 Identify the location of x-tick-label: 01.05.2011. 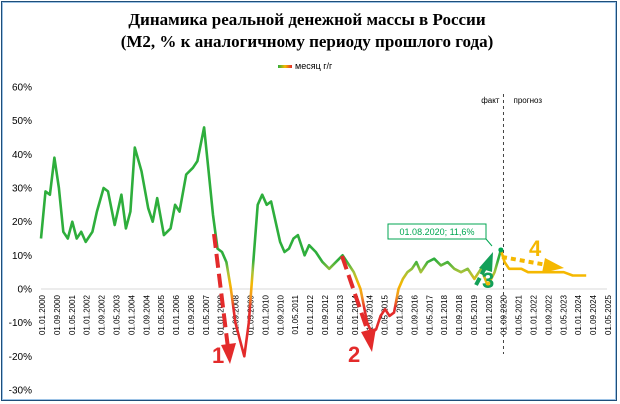
(295, 314).